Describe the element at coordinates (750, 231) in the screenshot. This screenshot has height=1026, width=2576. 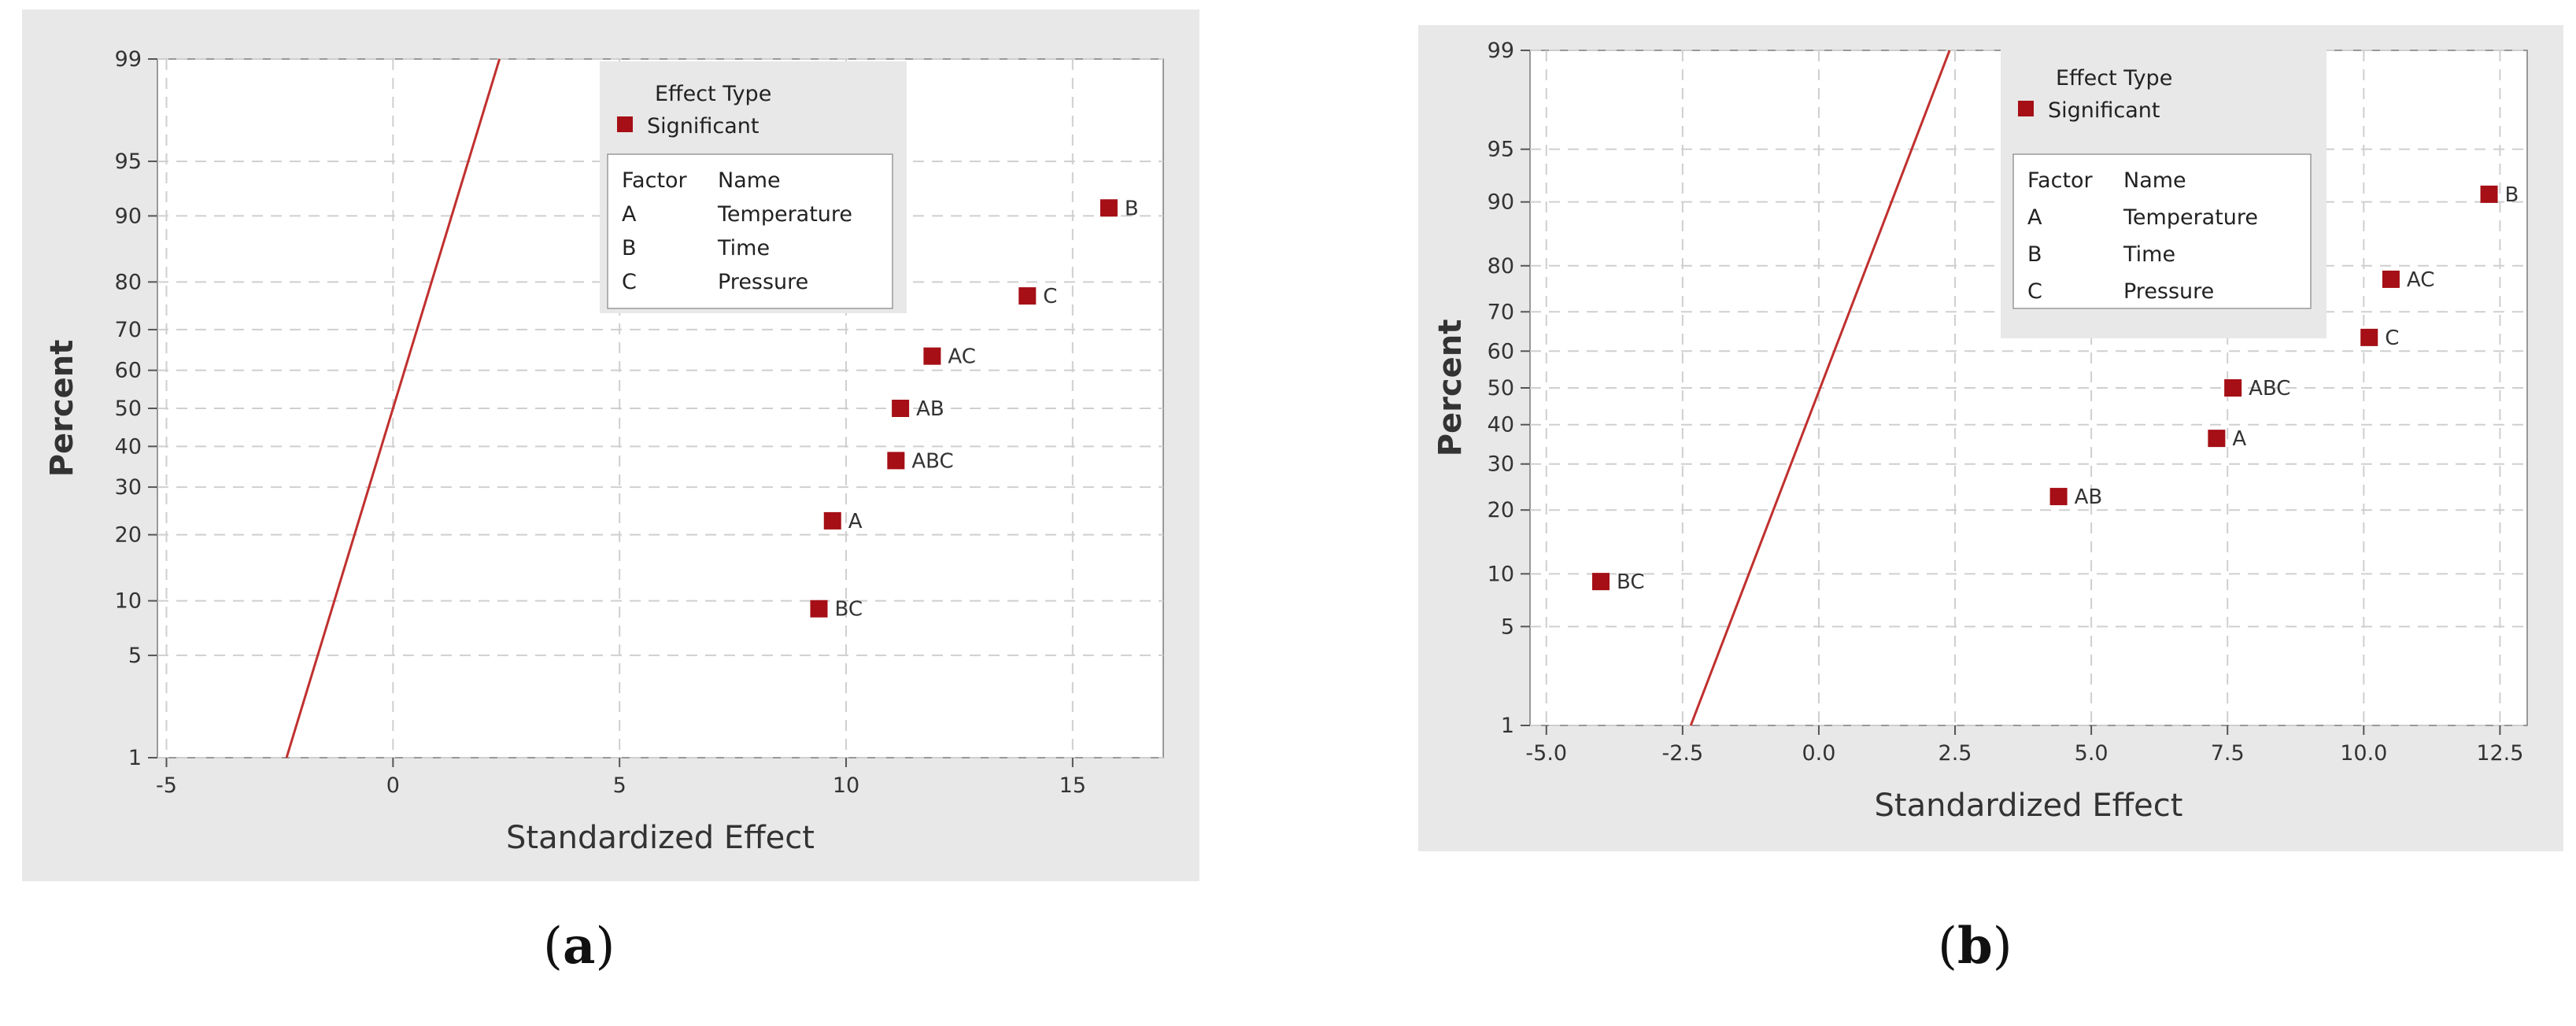
I see `factor-table` at that location.